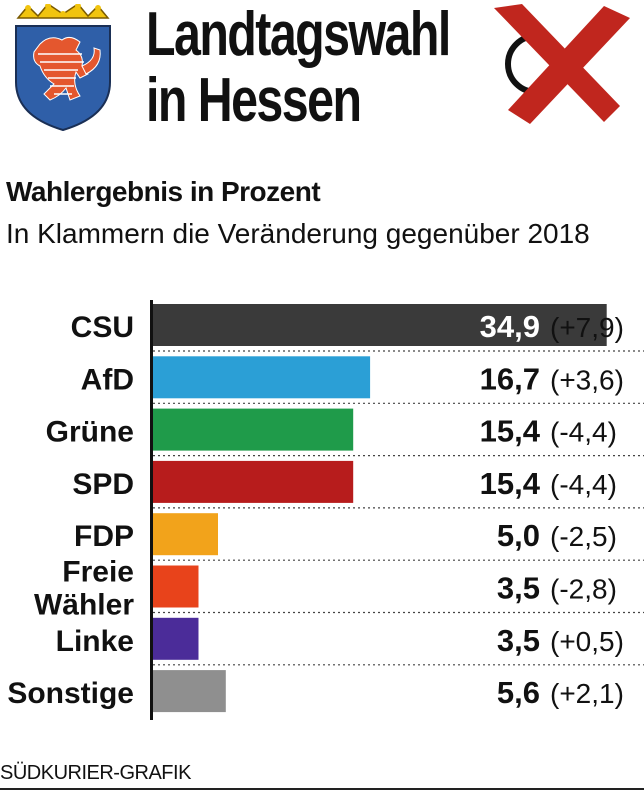  I want to click on credit-label: SÜDKURIER-GRAFIK, so click(95, 773).